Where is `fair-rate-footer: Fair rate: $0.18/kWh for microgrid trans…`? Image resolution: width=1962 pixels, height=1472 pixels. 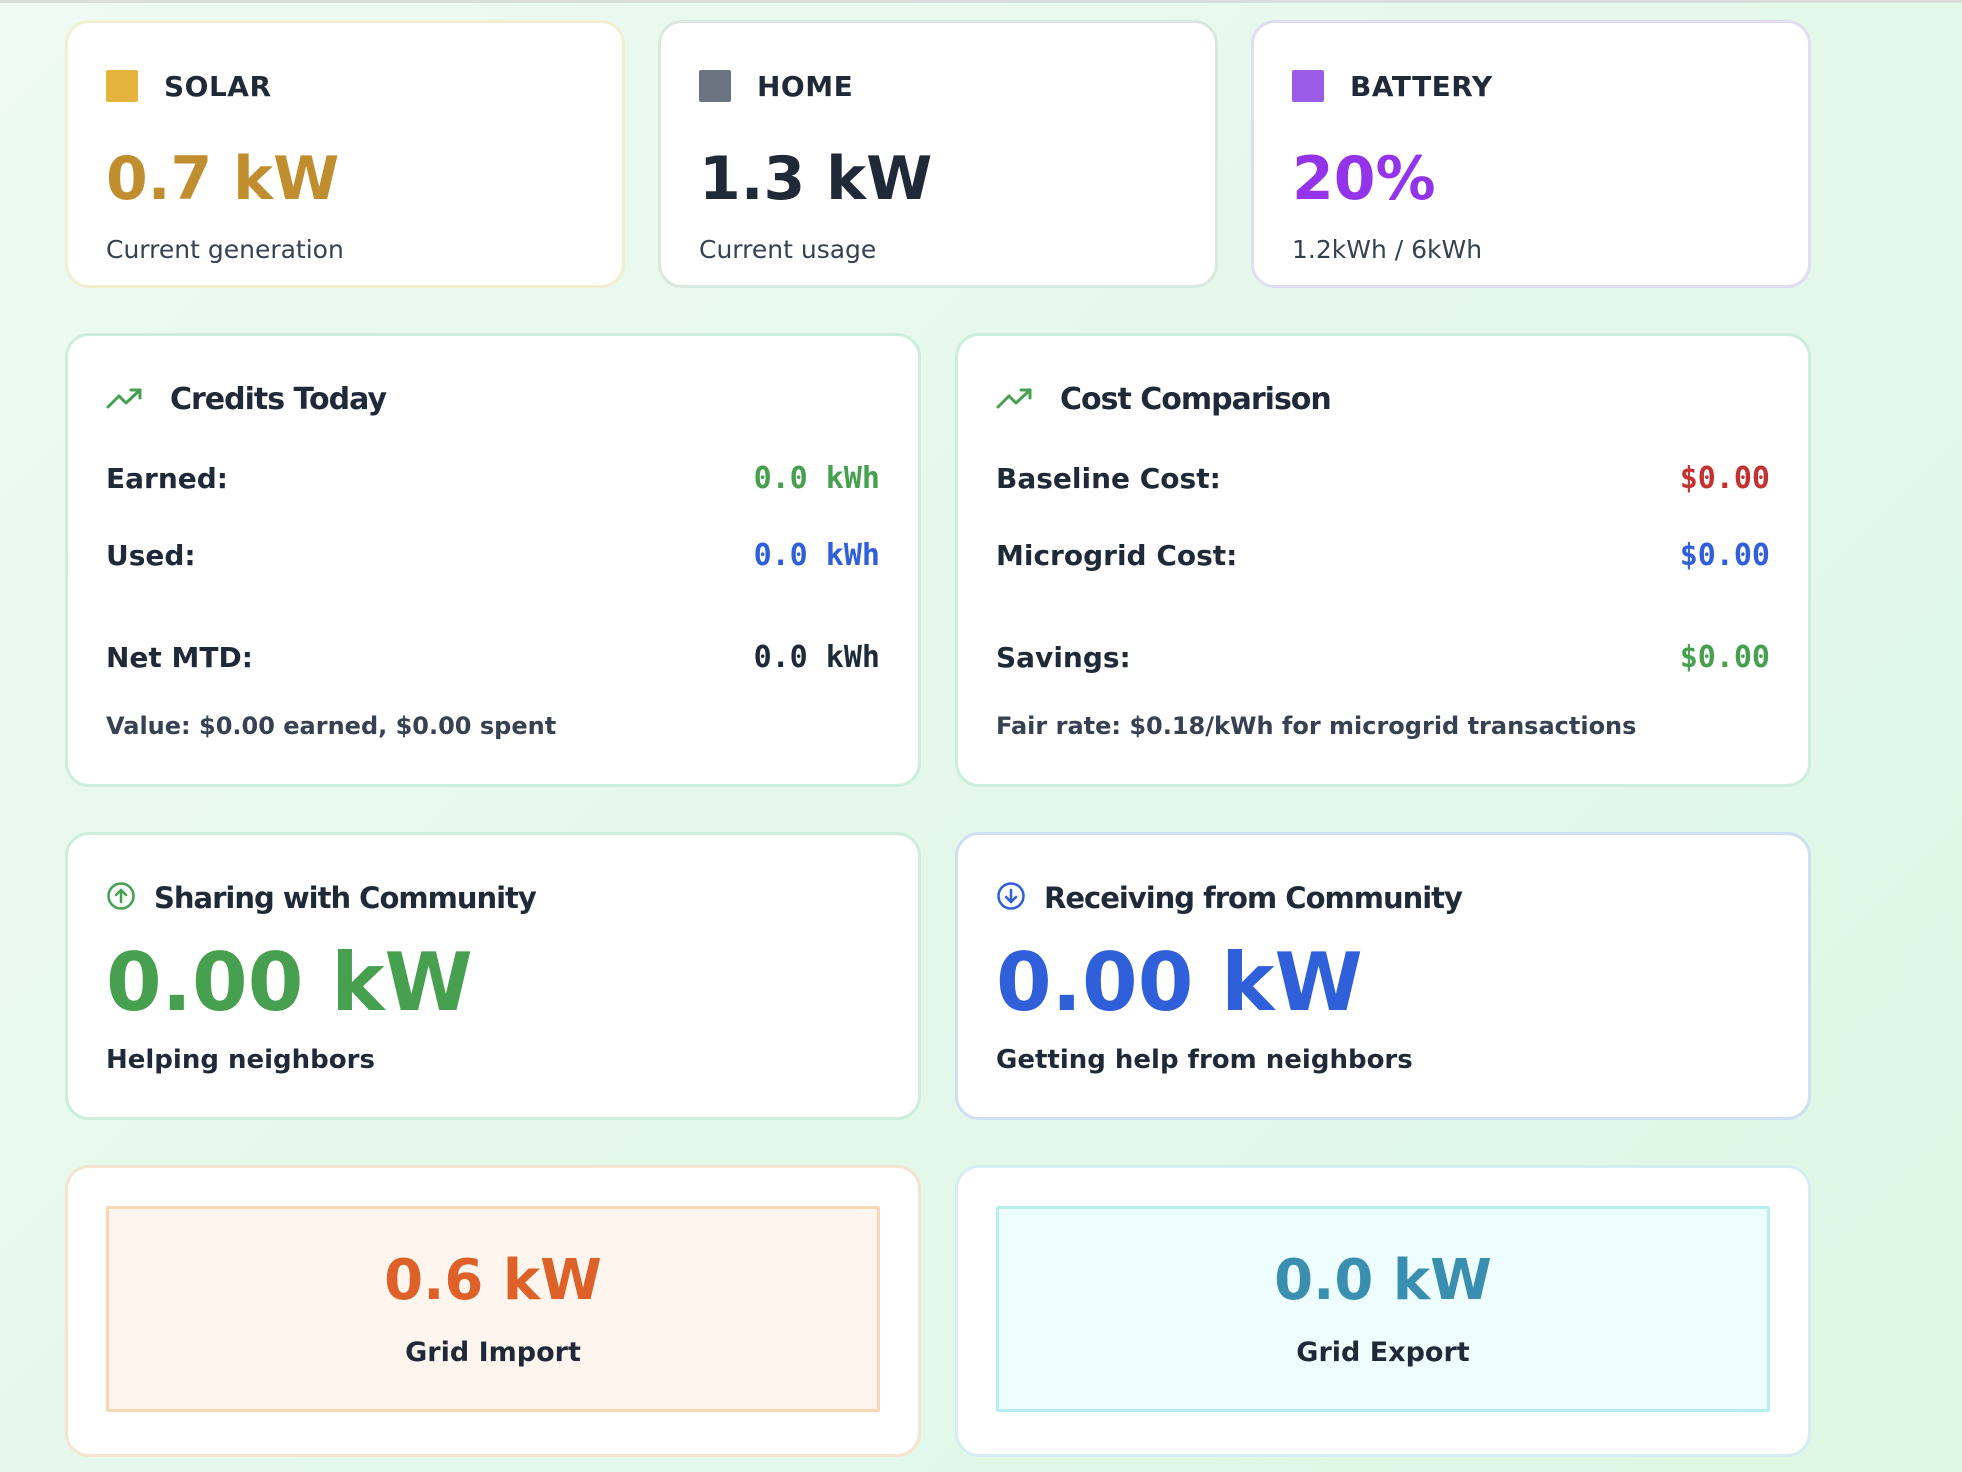
fair-rate-footer: Fair rate: $0.18/kWh for microgrid trans… is located at coordinates (1316, 726).